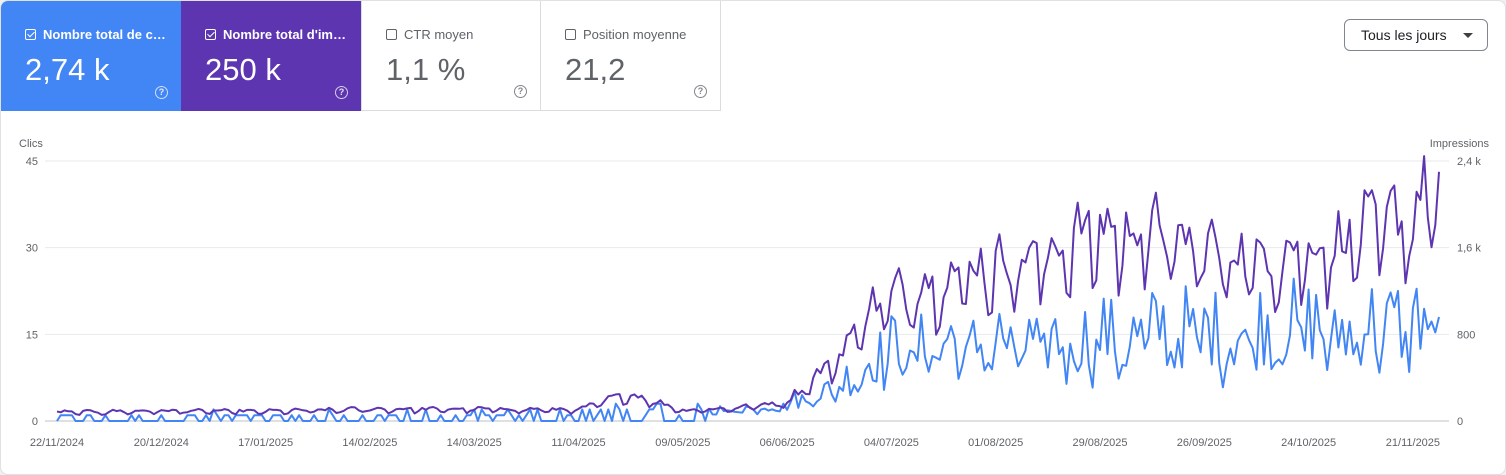 This screenshot has width=1506, height=475. Describe the element at coordinates (1469, 292) in the screenshot. I see `right-axis-ticks: 0 800 1,6 k 2,4 k` at that location.